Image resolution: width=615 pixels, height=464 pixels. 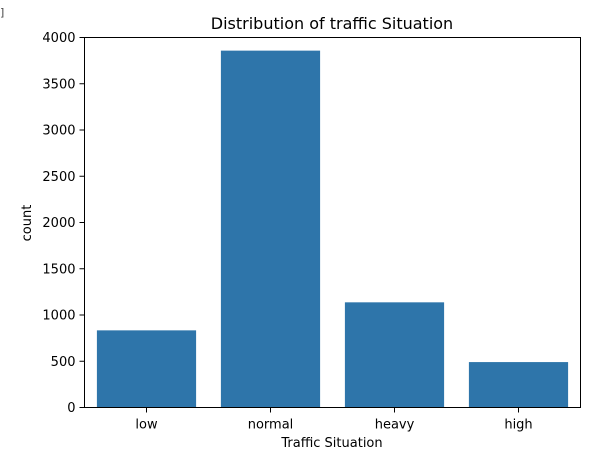 What do you see at coordinates (518, 385) in the screenshot?
I see `bar-high` at bounding box center [518, 385].